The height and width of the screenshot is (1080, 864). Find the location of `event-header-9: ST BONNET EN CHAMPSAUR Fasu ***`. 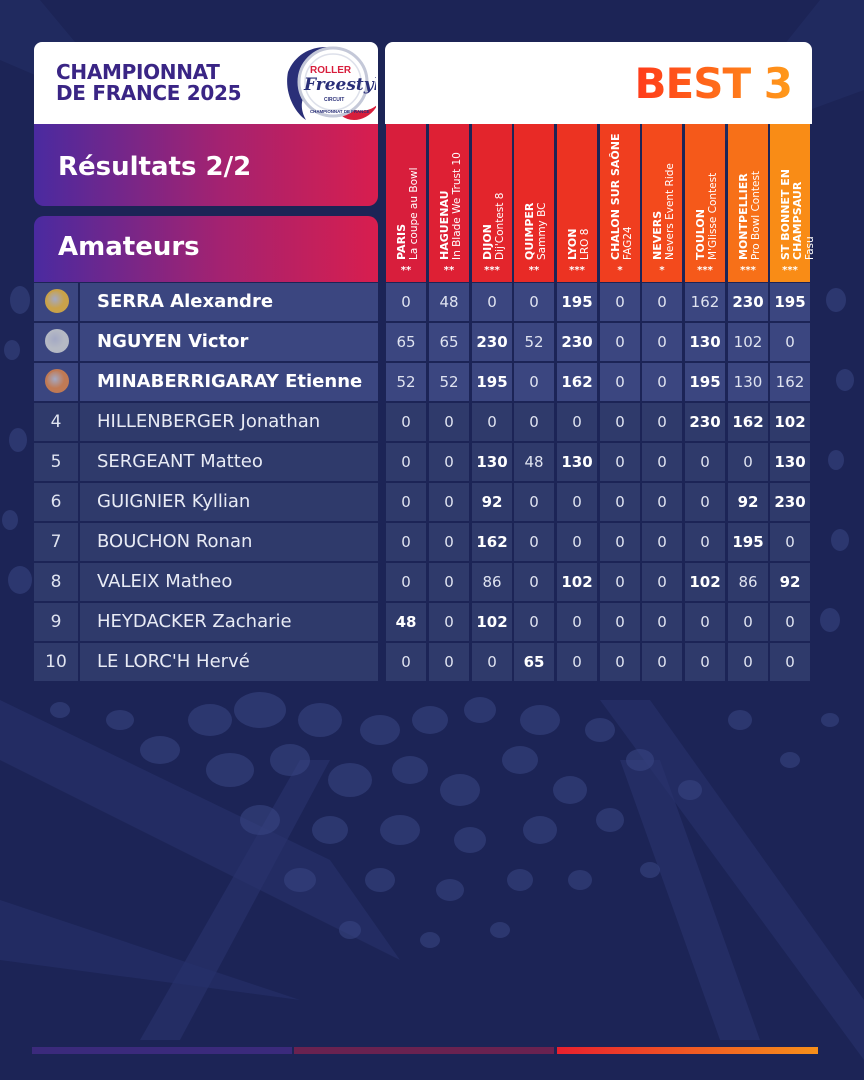

event-header-9: ST BONNET EN CHAMPSAUR Fasu *** is located at coordinates (793, 203).